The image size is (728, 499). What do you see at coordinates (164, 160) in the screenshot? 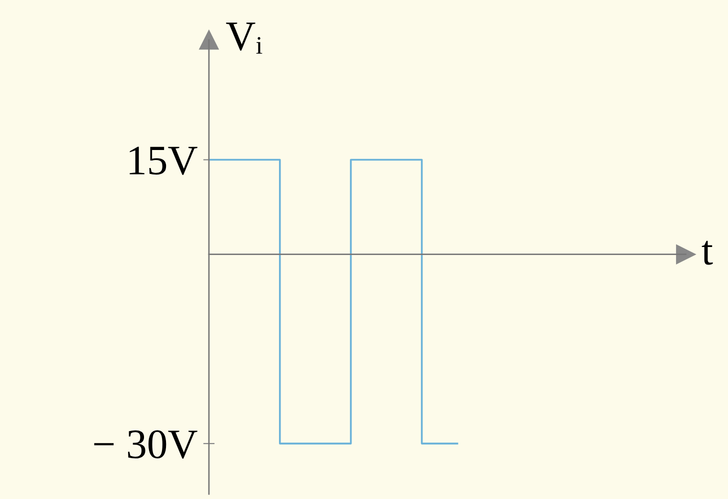
I see `y-tick-label: 15V` at bounding box center [164, 160].